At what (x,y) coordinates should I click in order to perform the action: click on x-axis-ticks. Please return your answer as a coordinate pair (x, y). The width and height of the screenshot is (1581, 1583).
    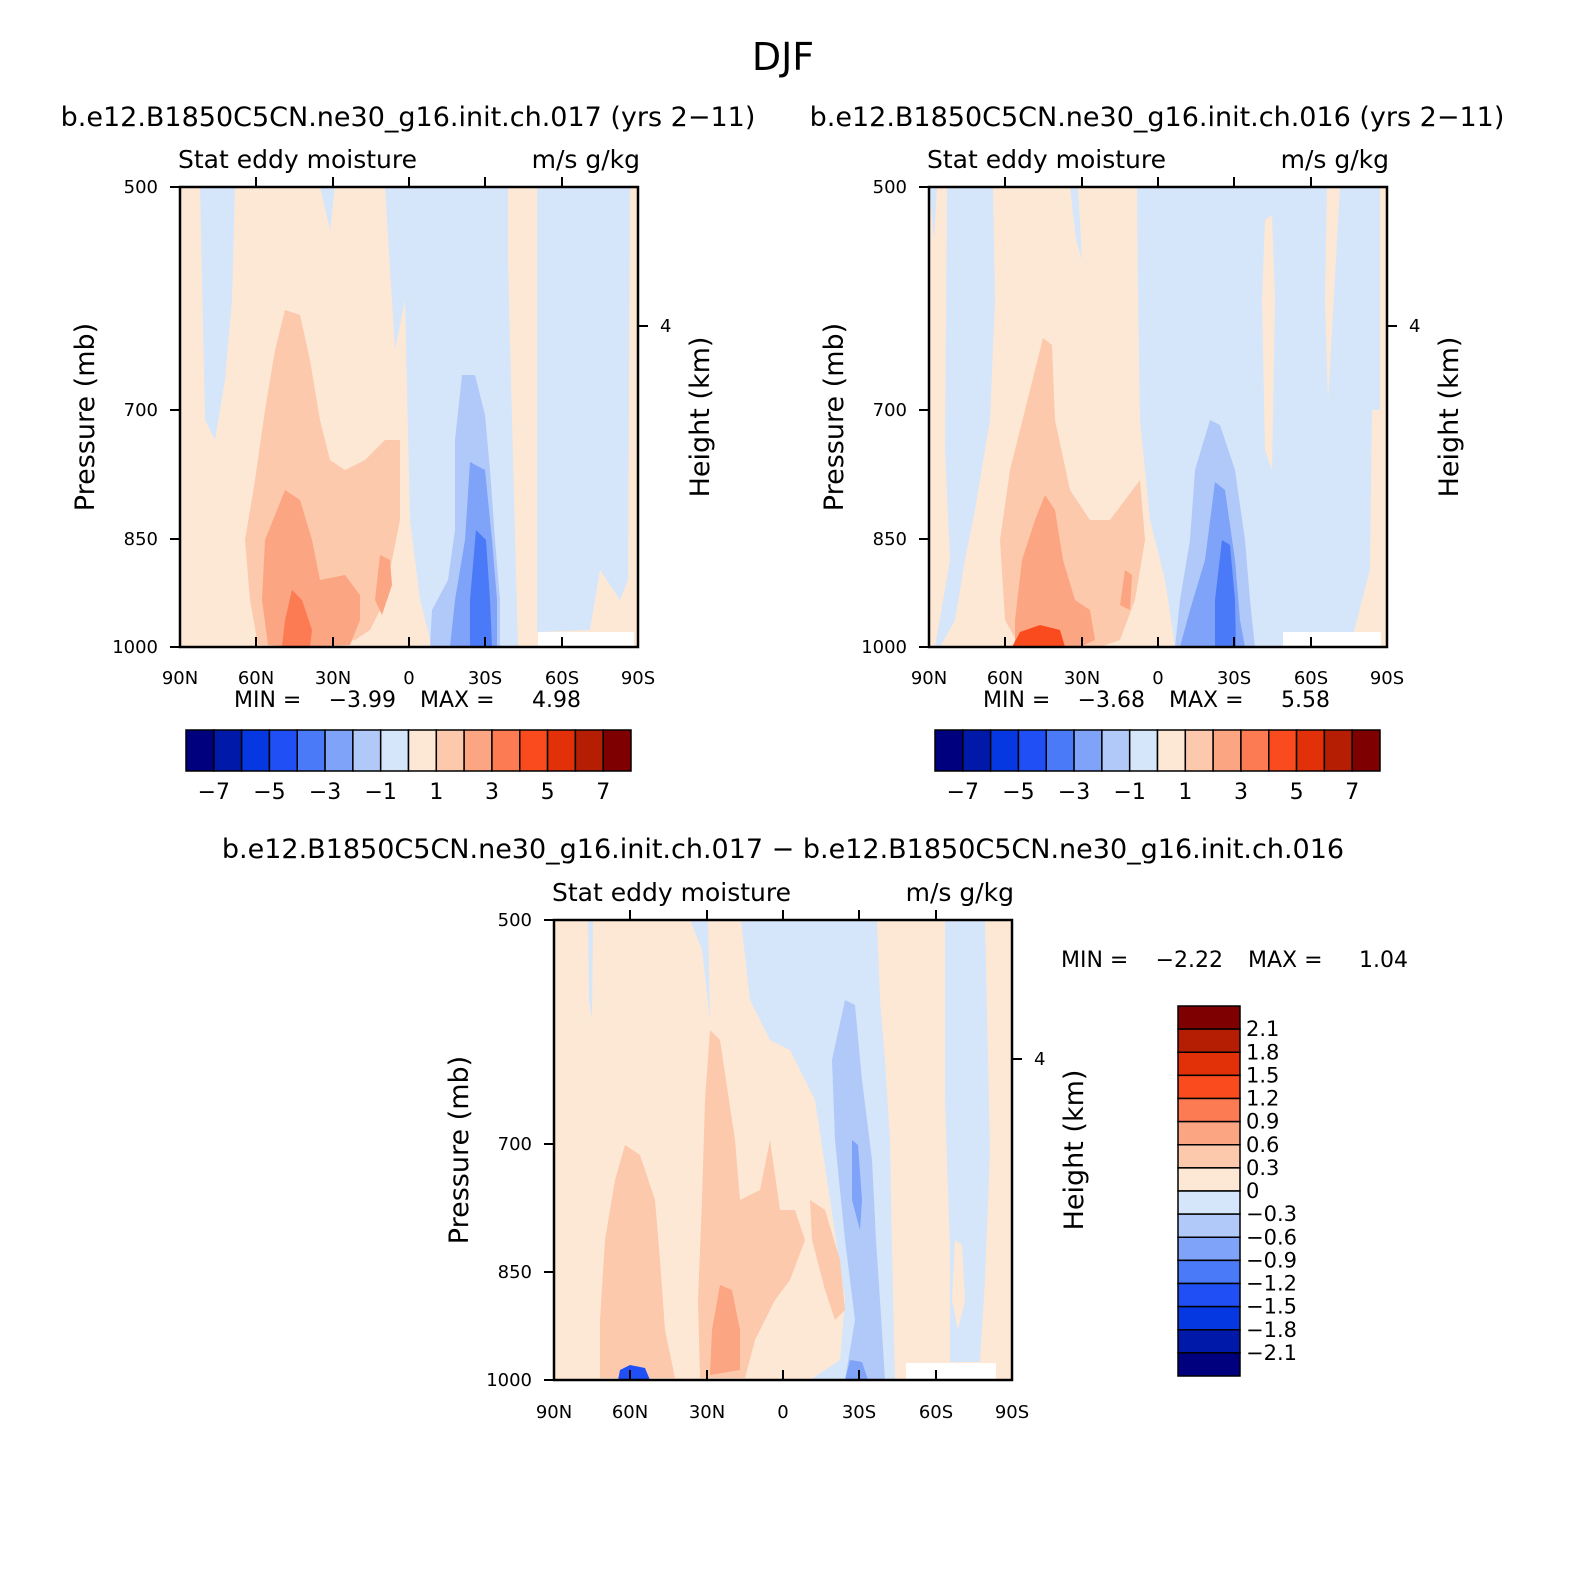
    Looking at the image, I should click on (409, 412).